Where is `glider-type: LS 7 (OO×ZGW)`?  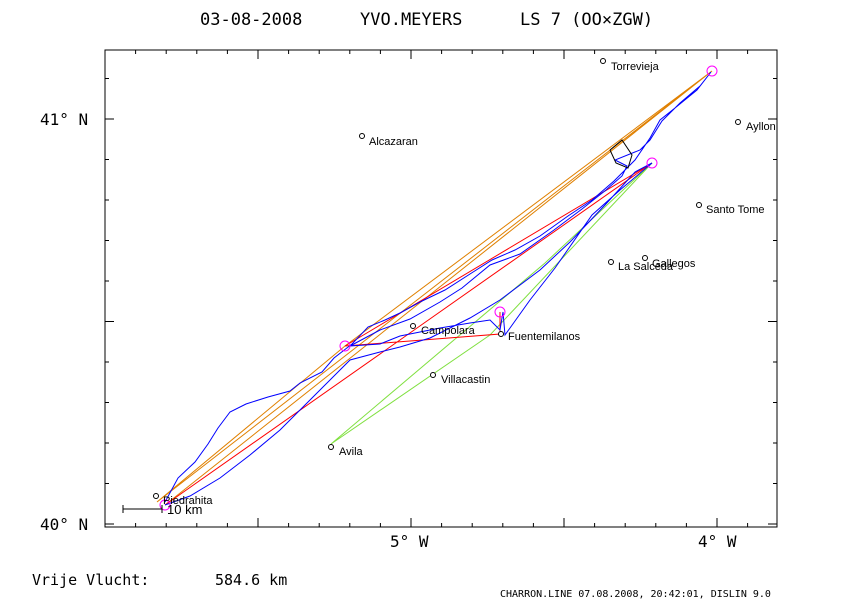
glider-type: LS 7 (OO×ZGW) is located at coordinates (586, 20).